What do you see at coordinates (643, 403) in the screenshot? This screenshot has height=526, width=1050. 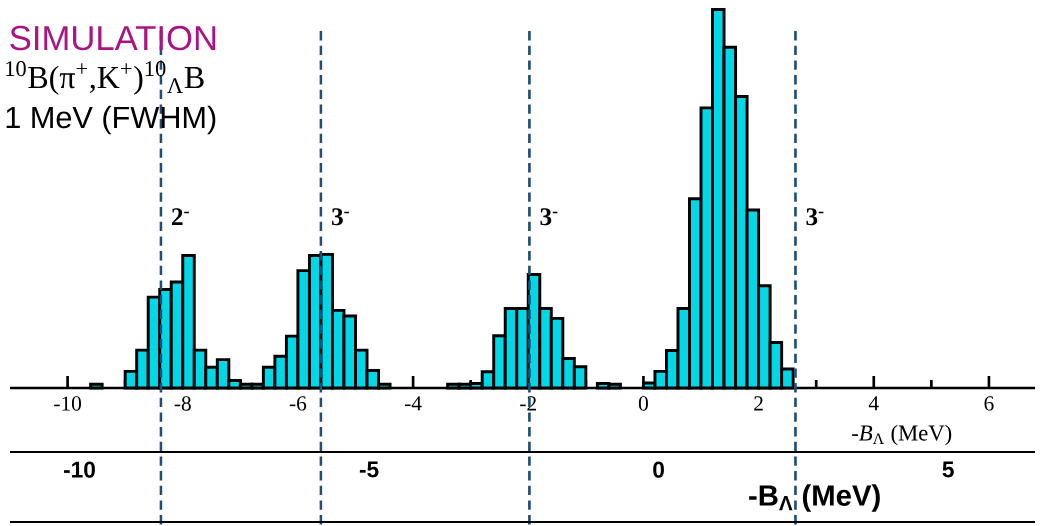 I see `x-tick-label: 0` at bounding box center [643, 403].